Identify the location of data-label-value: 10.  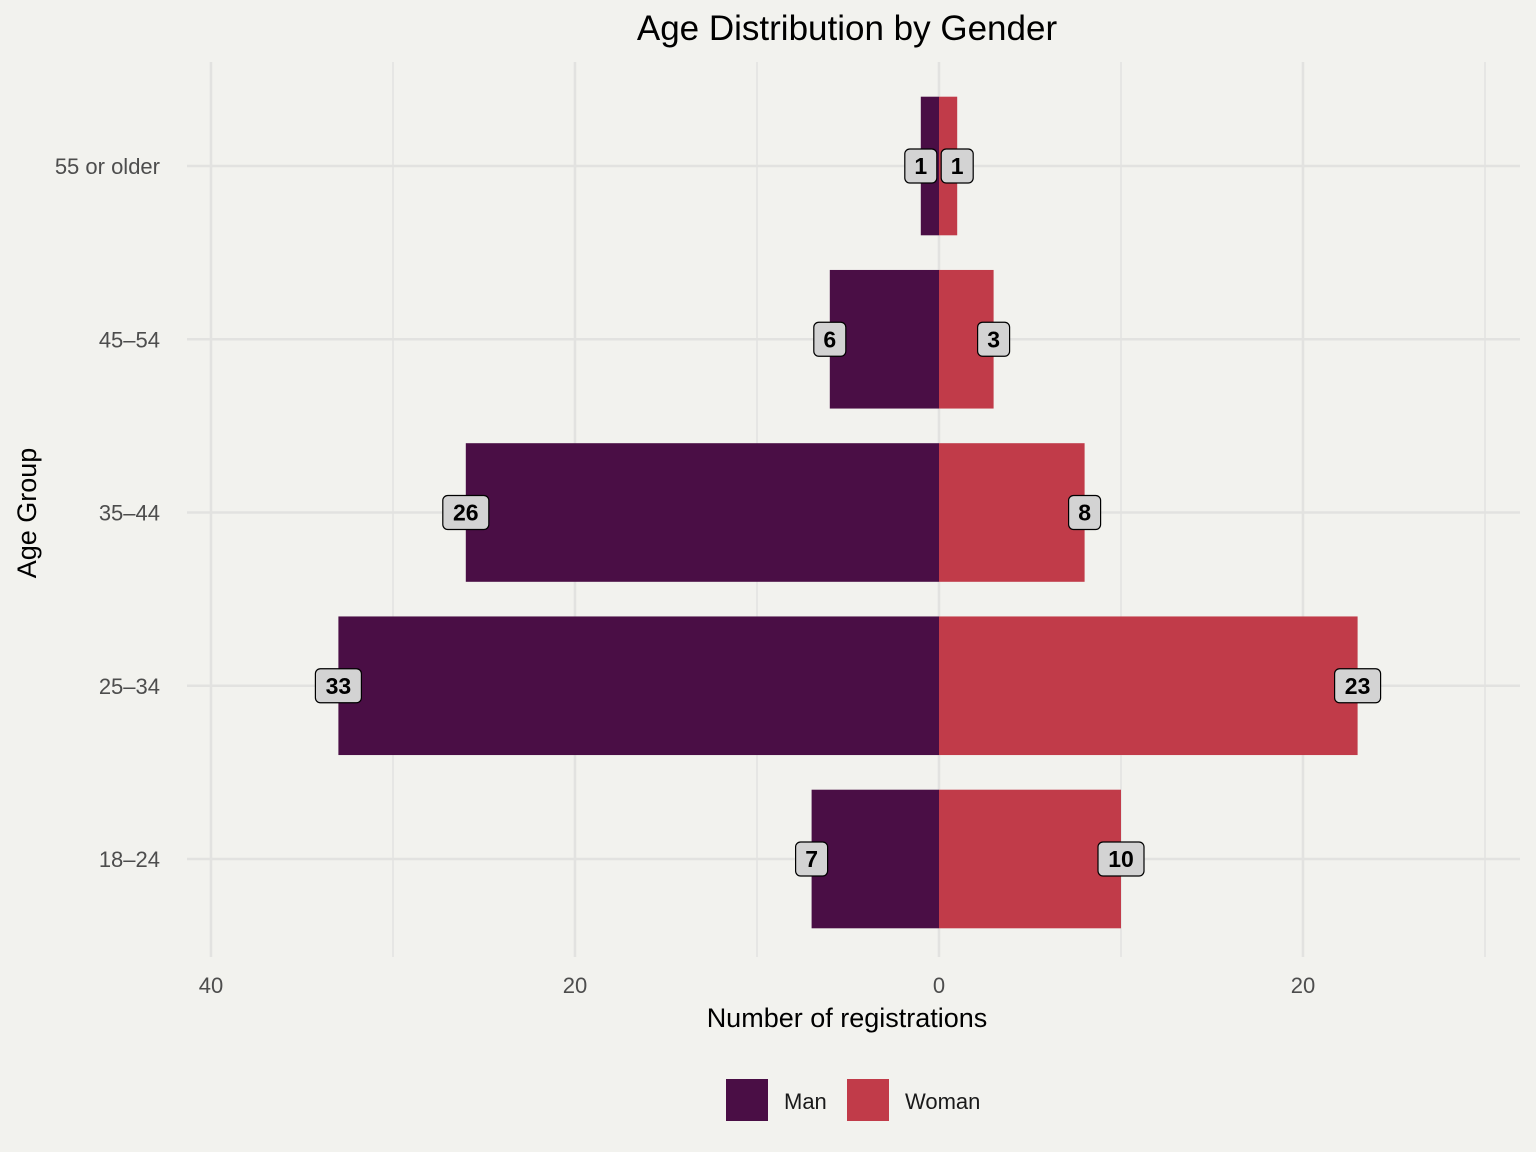
(1121, 859).